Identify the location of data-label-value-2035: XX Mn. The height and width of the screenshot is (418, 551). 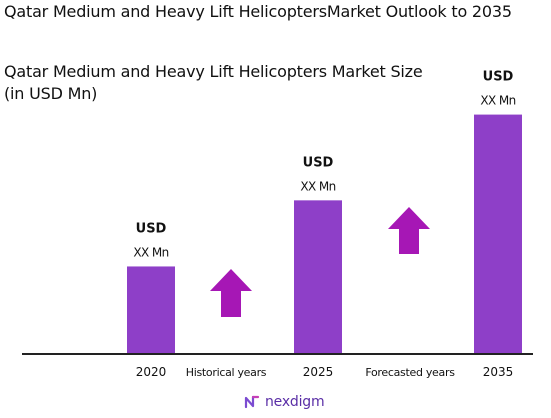
(497, 101).